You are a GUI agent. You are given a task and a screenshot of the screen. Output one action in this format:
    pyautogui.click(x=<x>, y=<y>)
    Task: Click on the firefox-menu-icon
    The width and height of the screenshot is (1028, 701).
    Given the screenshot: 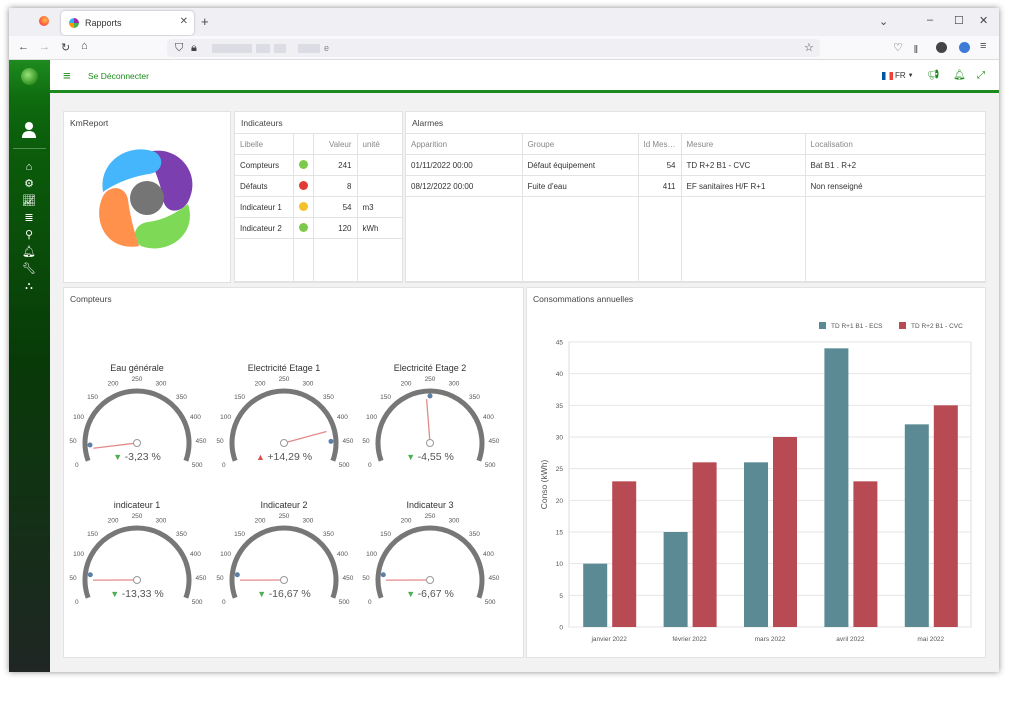 What is the action you would take?
    pyautogui.click(x=44, y=21)
    